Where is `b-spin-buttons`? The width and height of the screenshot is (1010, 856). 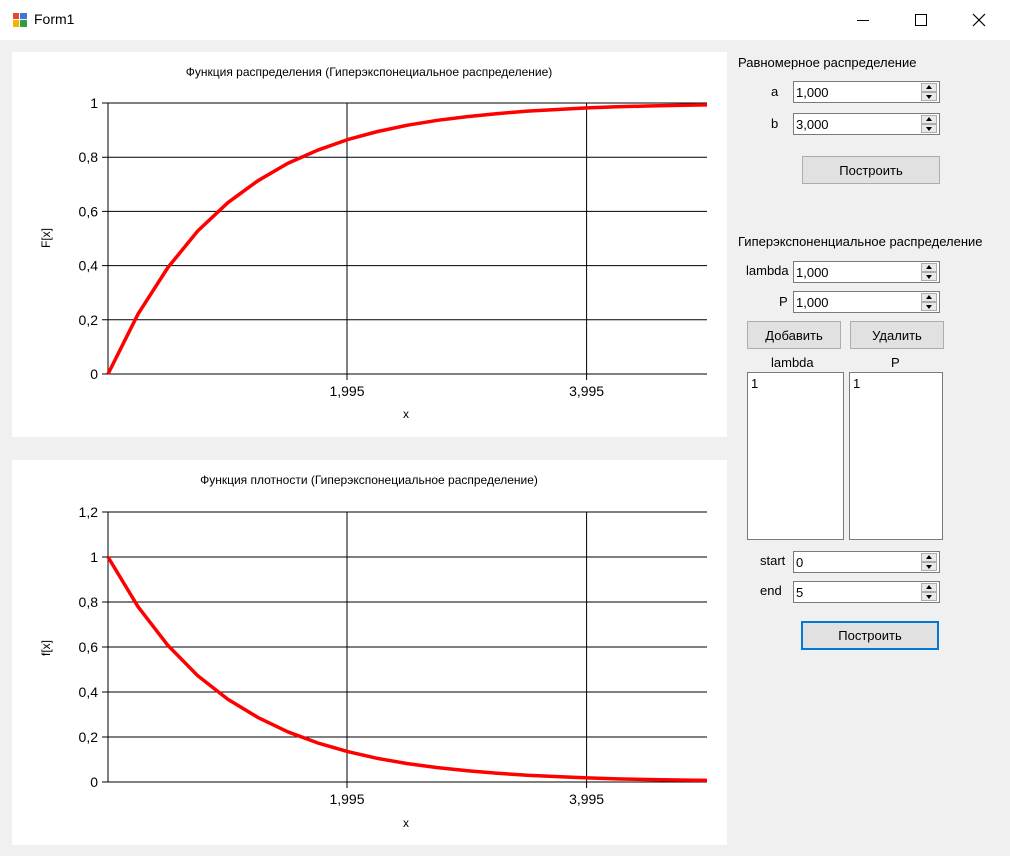
b-spin-buttons is located at coordinates (929, 124).